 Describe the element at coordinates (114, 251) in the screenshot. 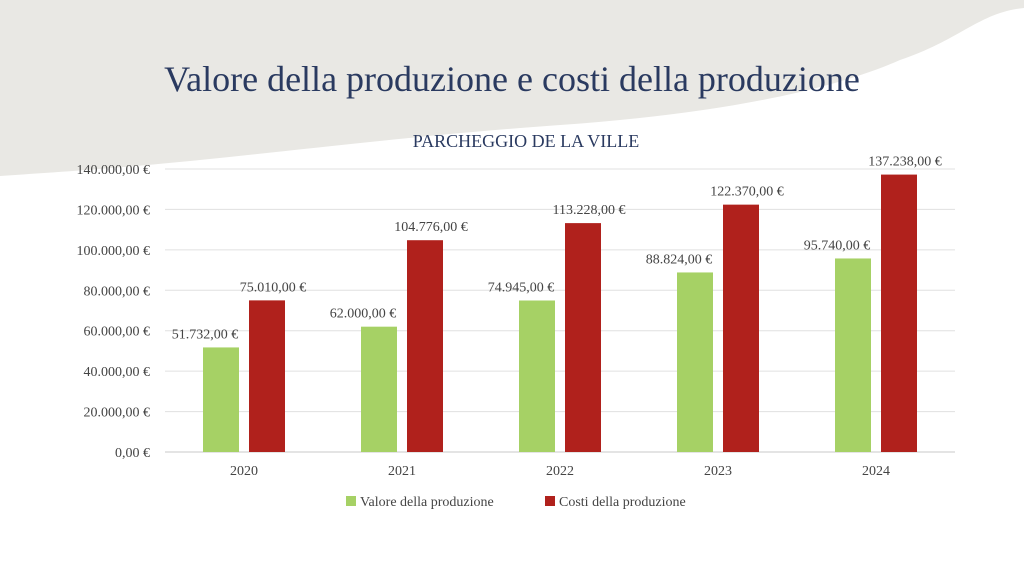

I see `y-tick-label: 100.000,00 €` at that location.